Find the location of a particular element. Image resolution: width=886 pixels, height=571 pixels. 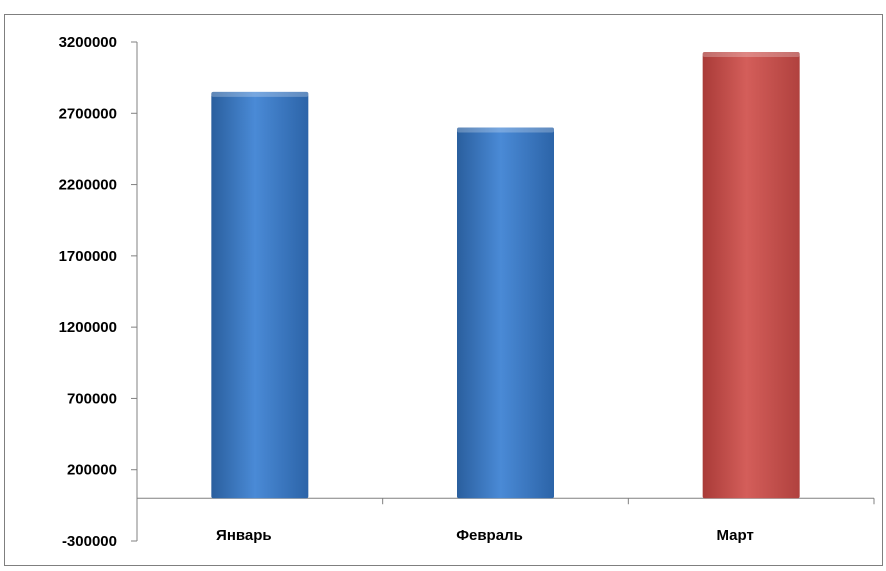

y-tick-label: 200000 is located at coordinates (92, 470).